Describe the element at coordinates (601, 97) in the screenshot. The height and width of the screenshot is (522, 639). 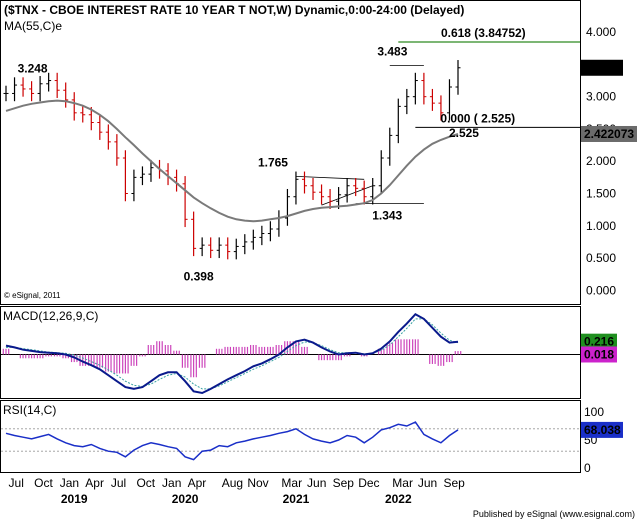
I see `price-tick-label: 3.000` at that location.